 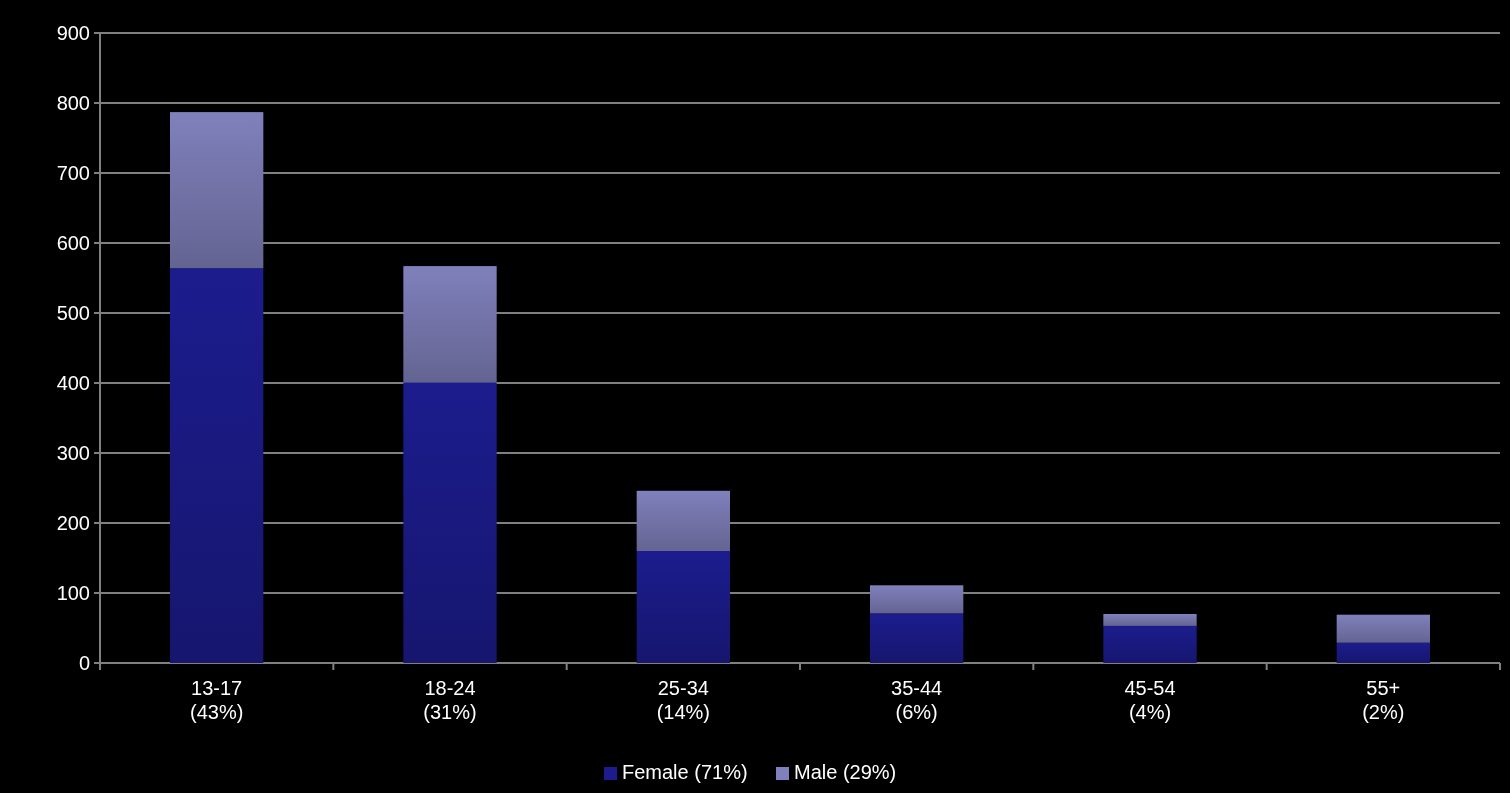 What do you see at coordinates (450, 700) in the screenshot?
I see `x-tick-label: 18-24 (31%)` at bounding box center [450, 700].